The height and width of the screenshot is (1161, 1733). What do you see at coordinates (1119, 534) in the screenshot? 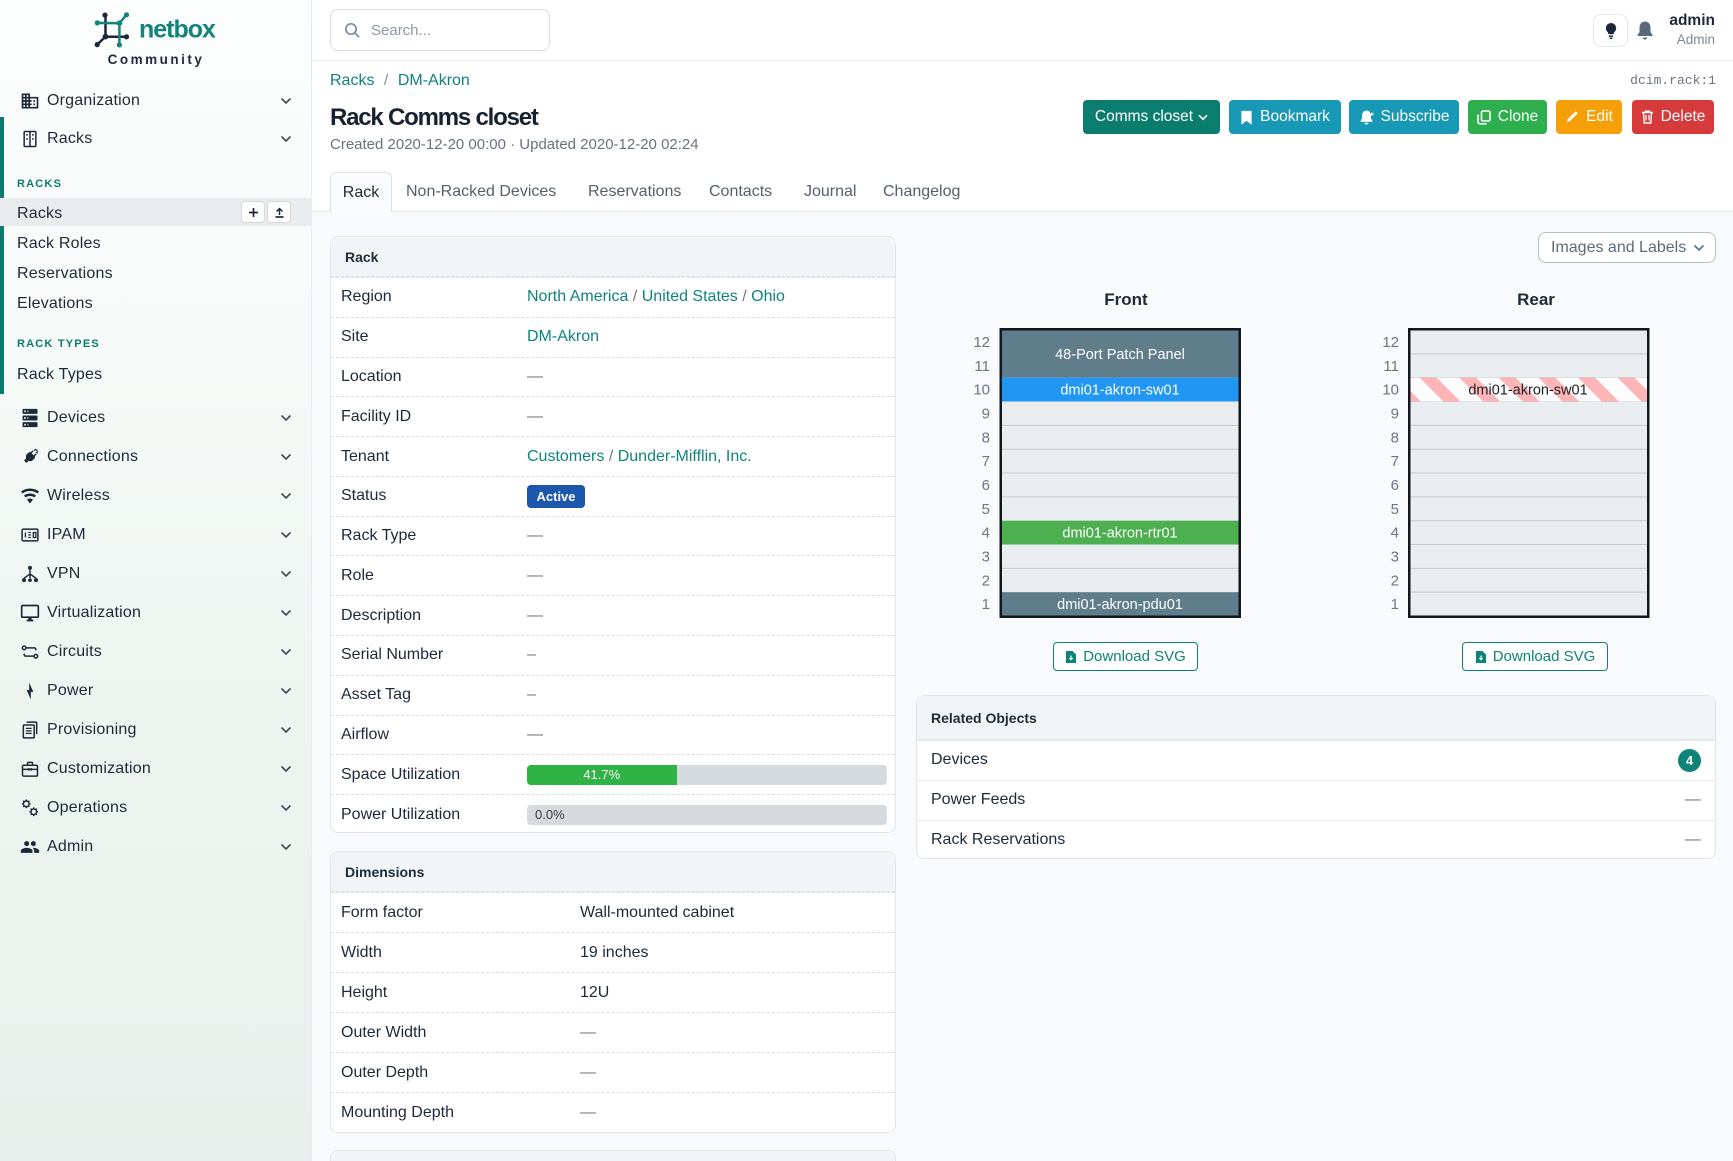
I see `svg-text: dmi01-akron-rtr01` at bounding box center [1119, 534].